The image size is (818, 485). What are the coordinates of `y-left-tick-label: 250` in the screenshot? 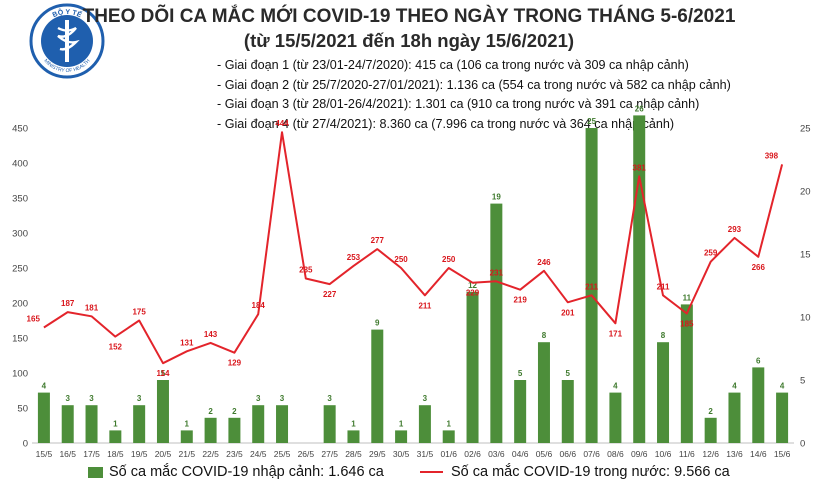 It's located at (20, 269).